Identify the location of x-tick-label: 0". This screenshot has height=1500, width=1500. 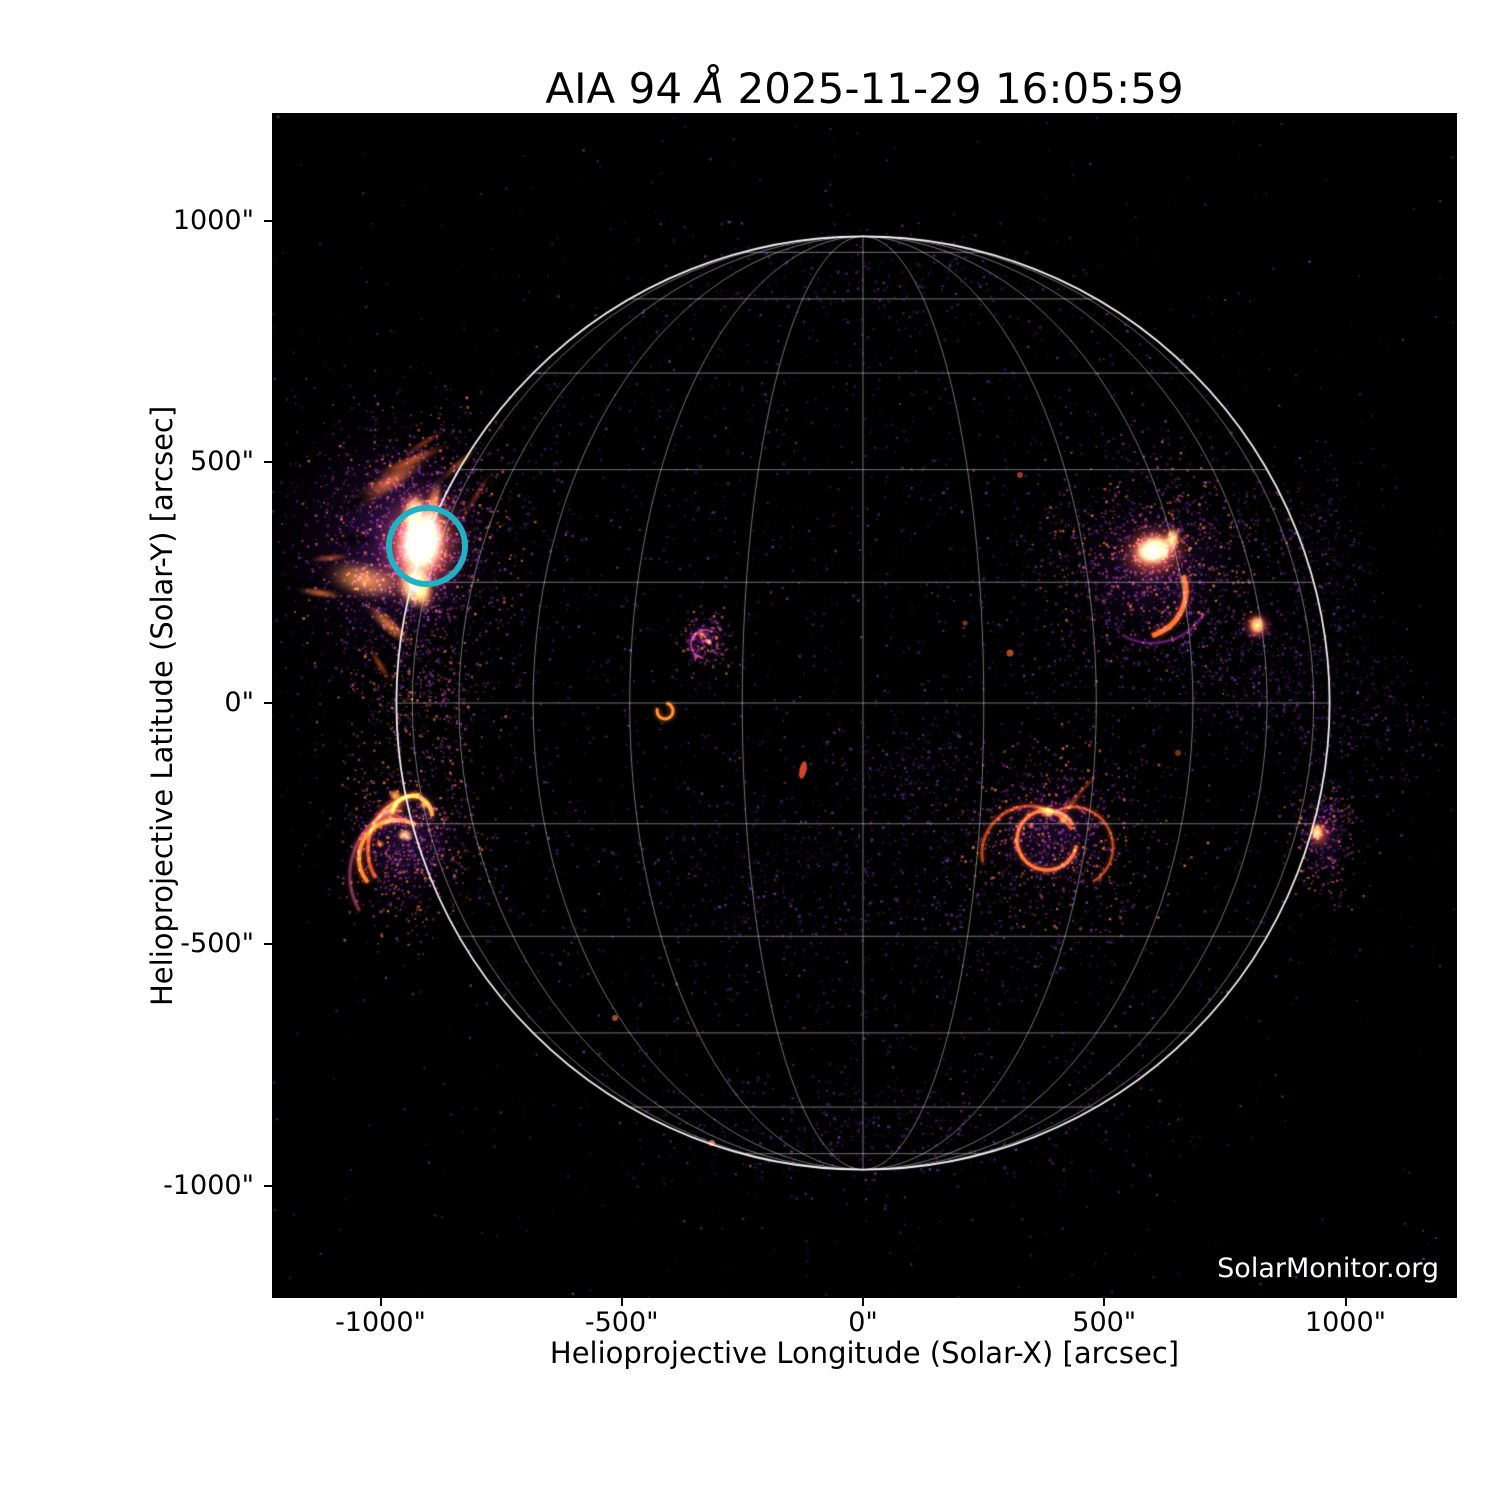
(863, 1322).